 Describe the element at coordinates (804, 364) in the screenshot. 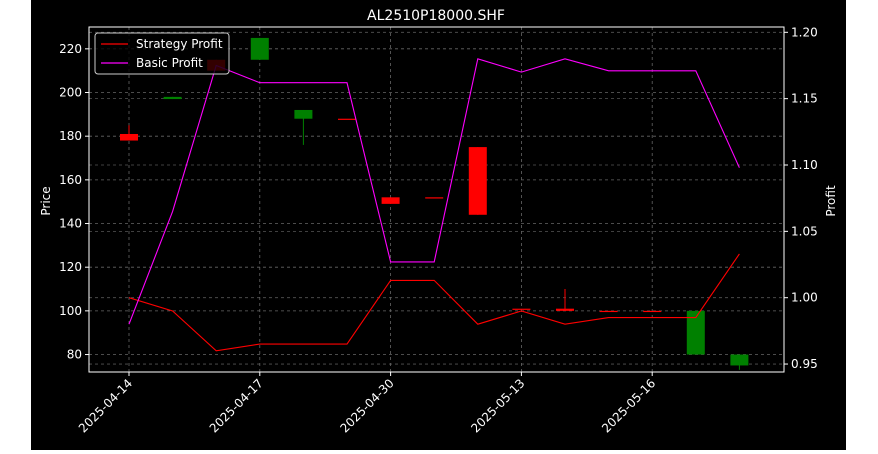

I see `right-tick-label: 0.95` at that location.